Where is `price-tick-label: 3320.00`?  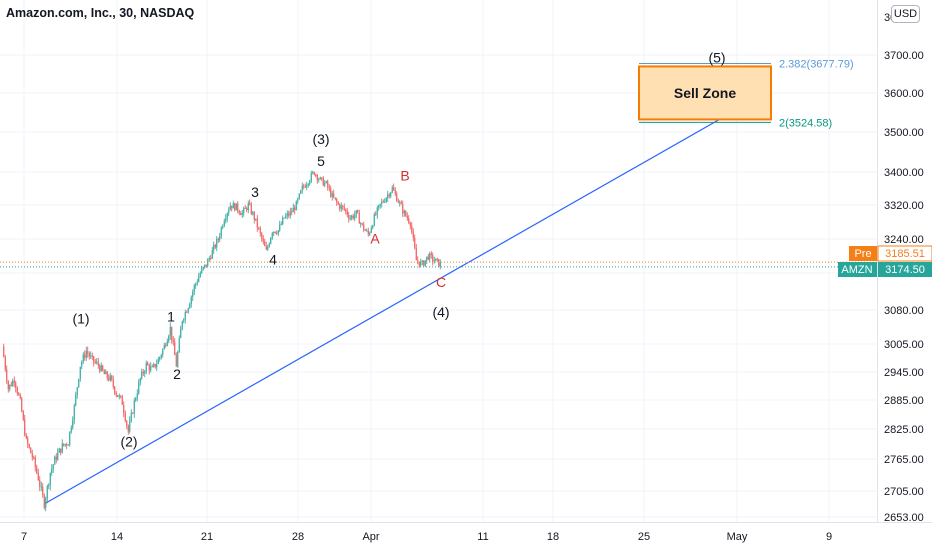 price-tick-label: 3320.00 is located at coordinates (904, 206).